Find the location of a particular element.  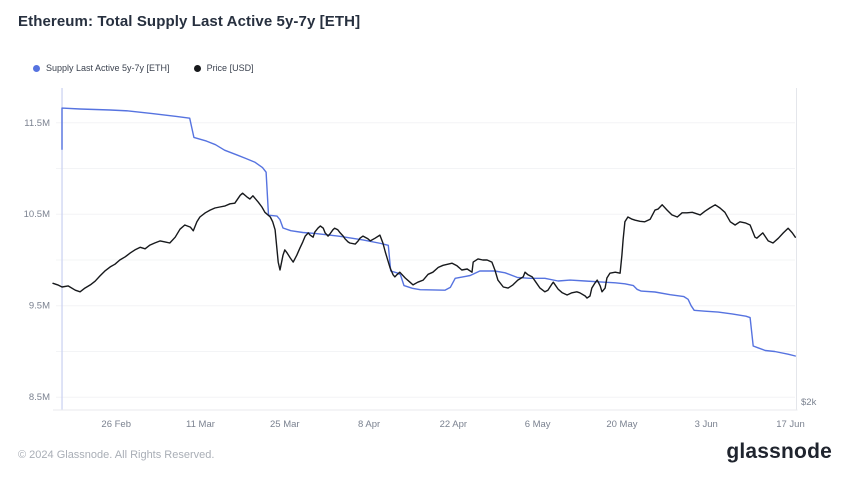

x-axis-tick-label: 3 Jun is located at coordinates (706, 424).